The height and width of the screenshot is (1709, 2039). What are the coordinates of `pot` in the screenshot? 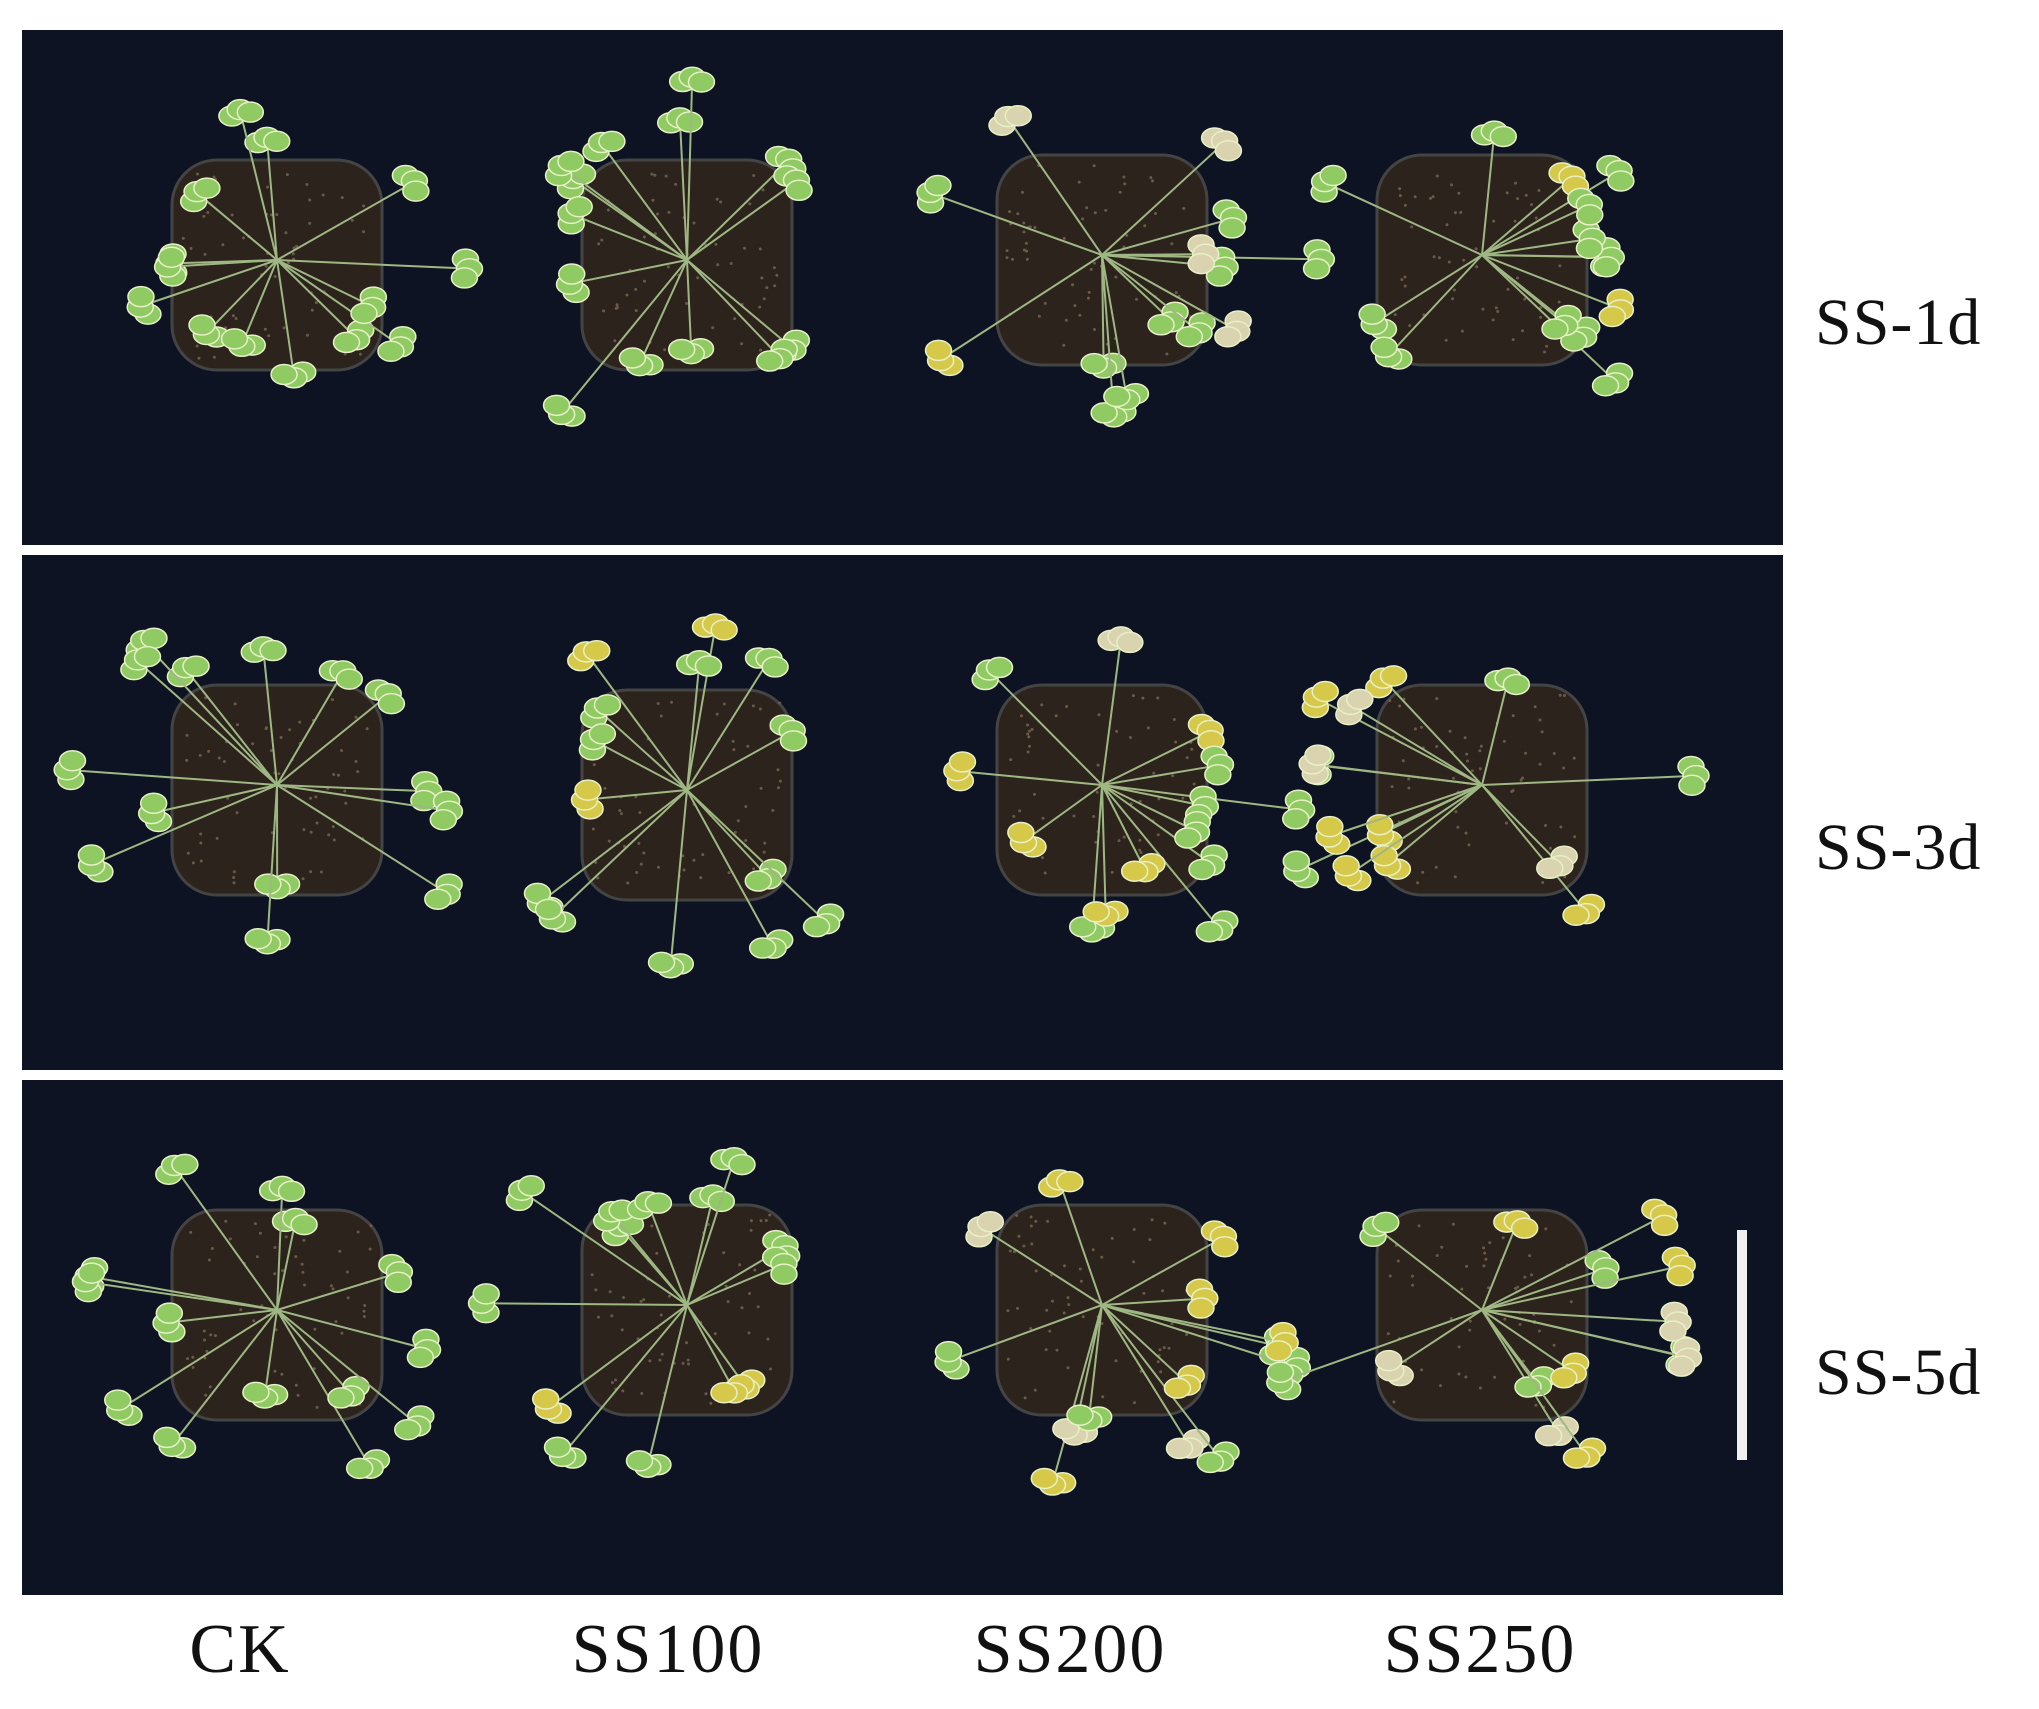 It's located at (1482, 1315).